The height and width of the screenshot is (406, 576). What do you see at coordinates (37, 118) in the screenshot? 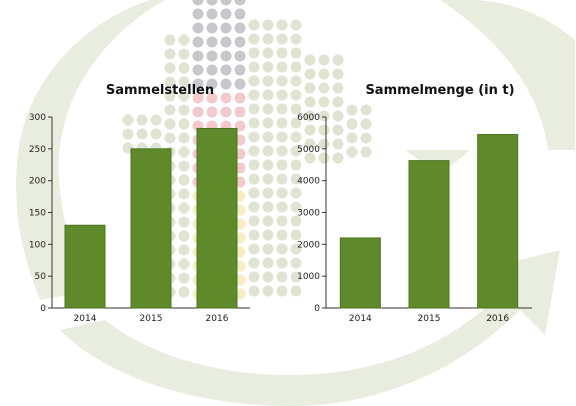
I see `y-tick-label: 300` at bounding box center [37, 118].